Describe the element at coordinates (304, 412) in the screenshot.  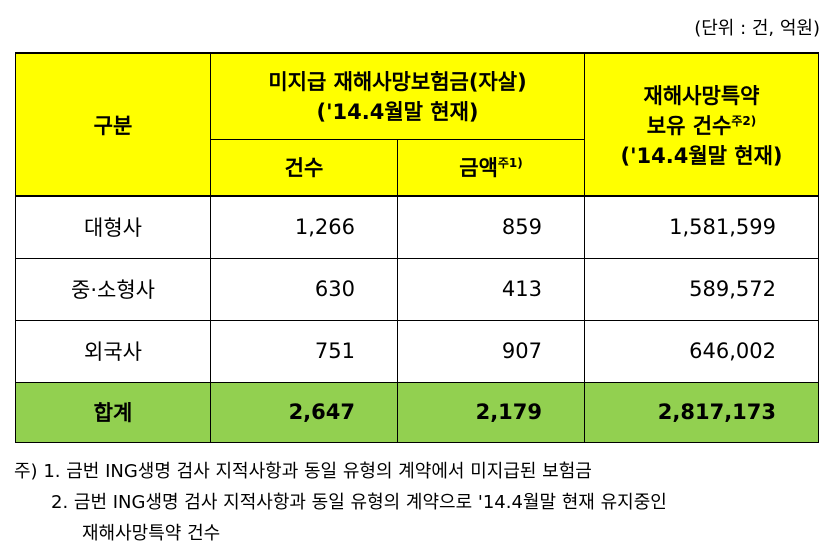
I see `total-count: 2,647` at that location.